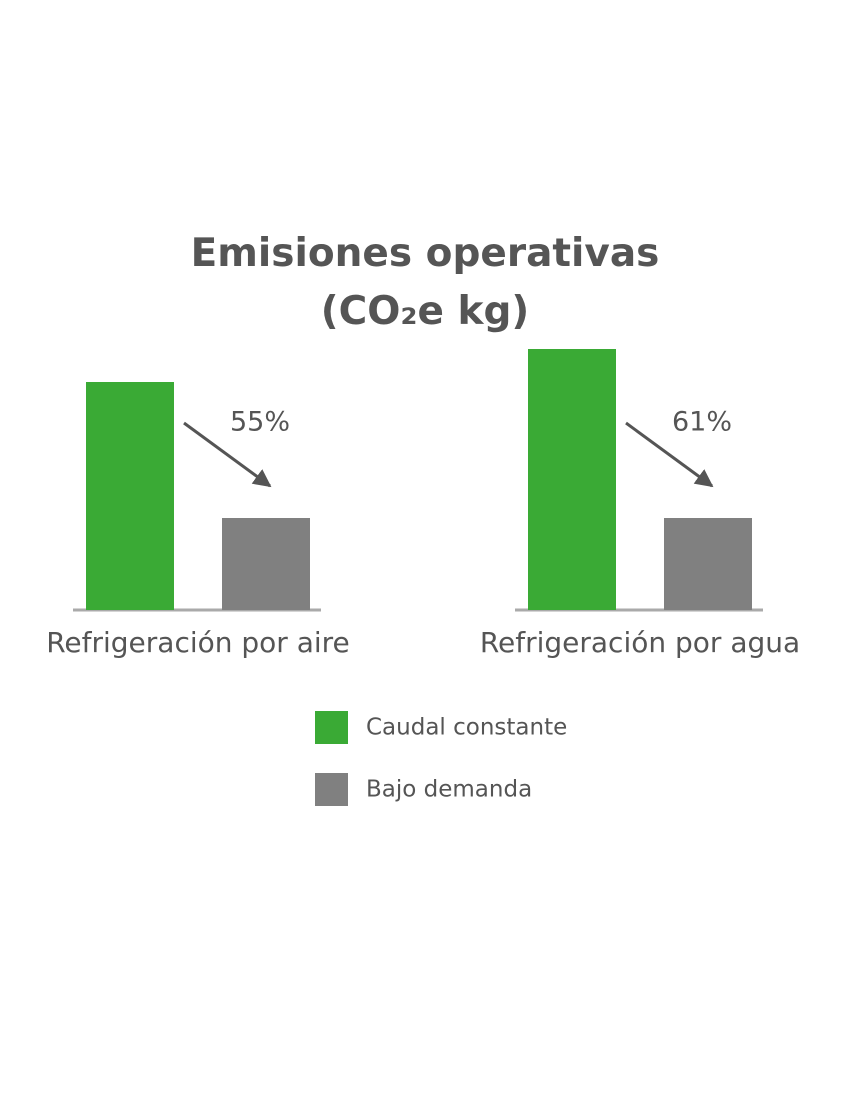 This screenshot has width=850, height=1105. I want to click on legend-label: Bajo demanda, so click(449, 790).